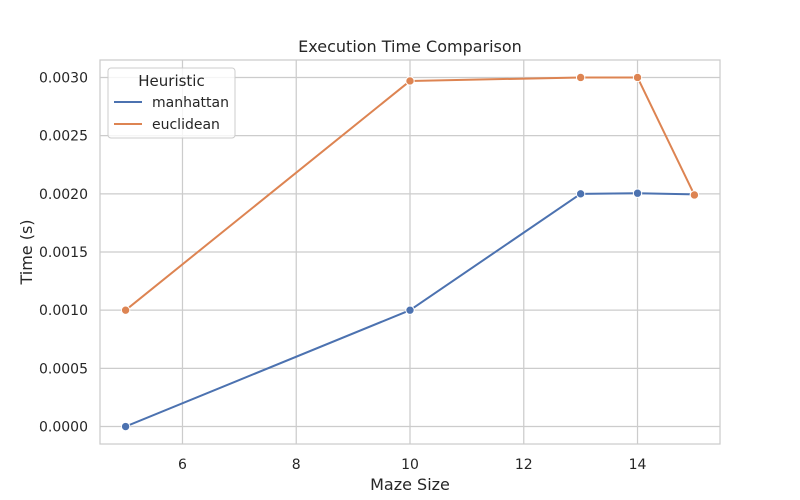  What do you see at coordinates (186, 125) in the screenshot?
I see `legend-label: euclidean` at bounding box center [186, 125].